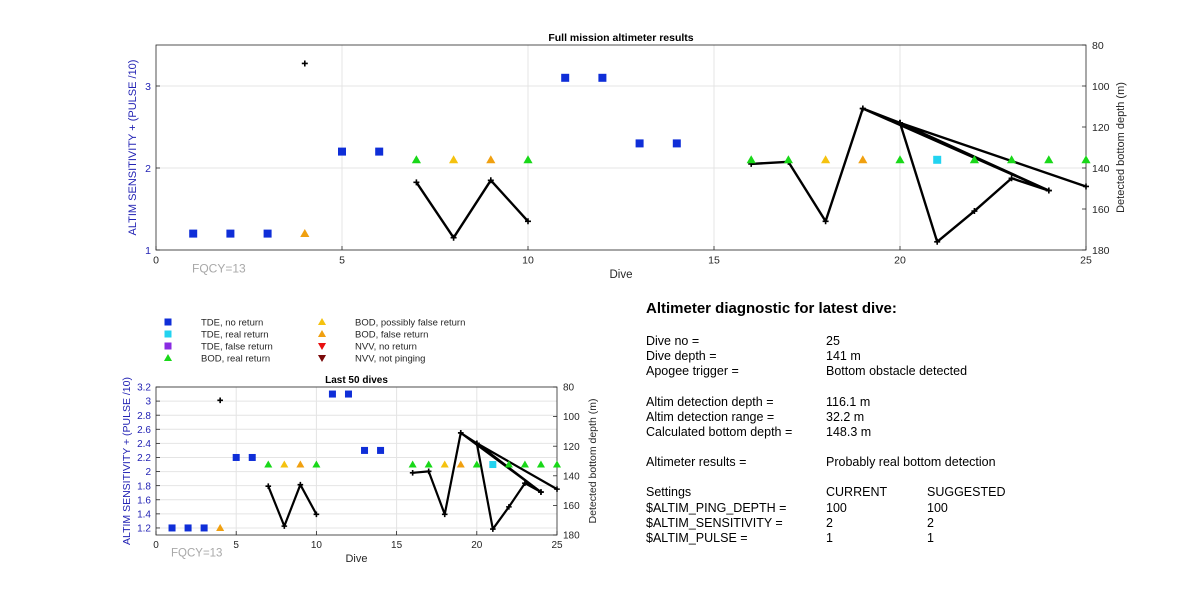  What do you see at coordinates (620, 275) in the screenshot?
I see `x-axis-label: Dive` at bounding box center [620, 275].